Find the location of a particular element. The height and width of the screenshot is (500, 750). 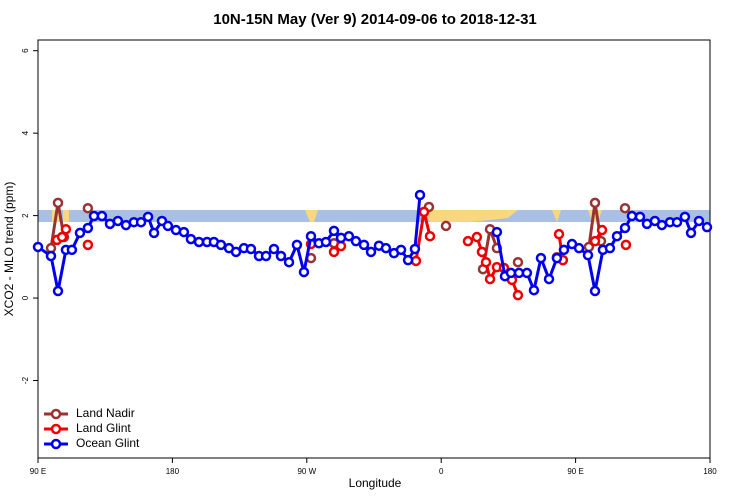

ocean-band is located at coordinates (374, 216).